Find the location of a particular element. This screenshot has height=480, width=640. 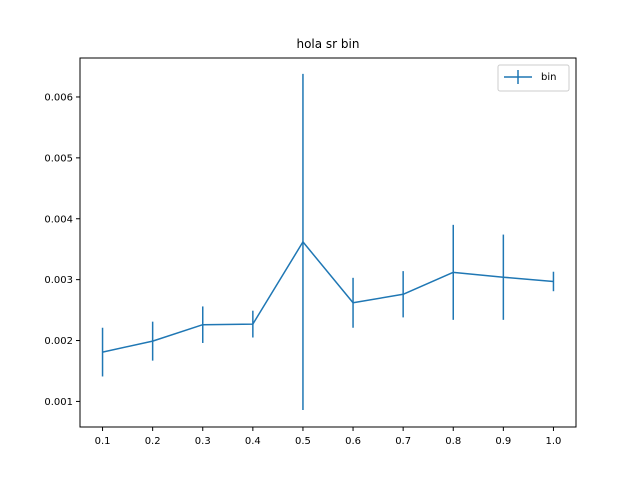

y-tick-label: 0.005 is located at coordinates (58, 158).